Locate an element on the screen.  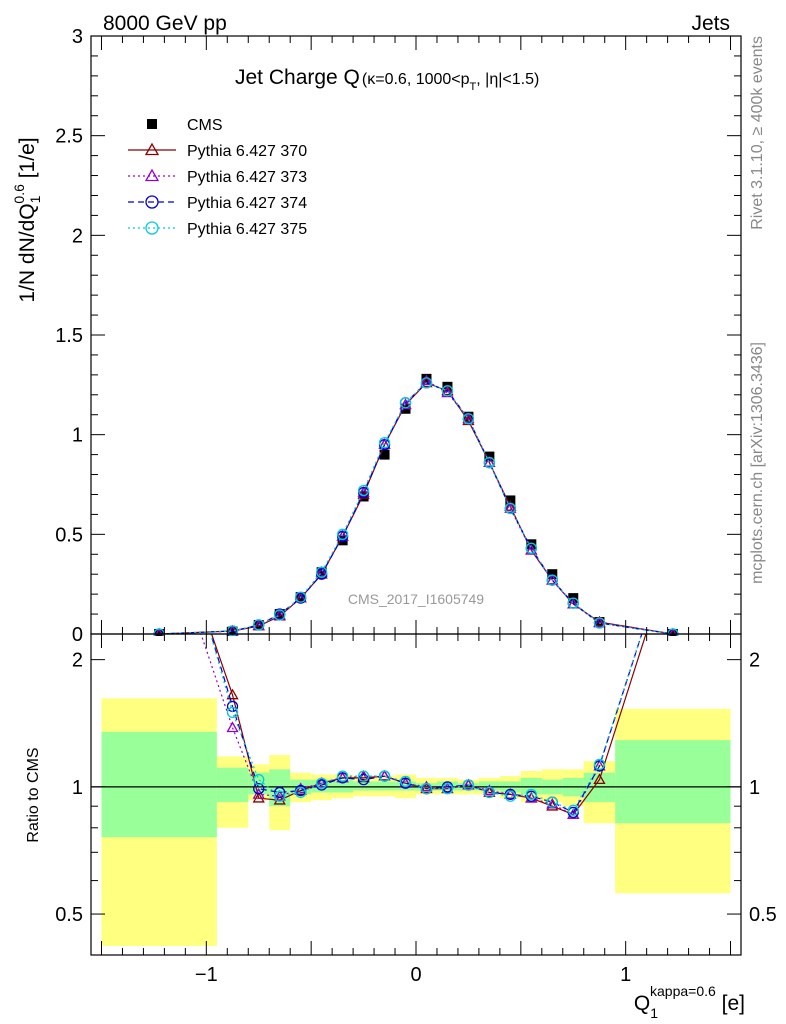
main-y-axis-label: 1/N dN/dQ10.6 [1/e] is located at coordinates (27, 219).